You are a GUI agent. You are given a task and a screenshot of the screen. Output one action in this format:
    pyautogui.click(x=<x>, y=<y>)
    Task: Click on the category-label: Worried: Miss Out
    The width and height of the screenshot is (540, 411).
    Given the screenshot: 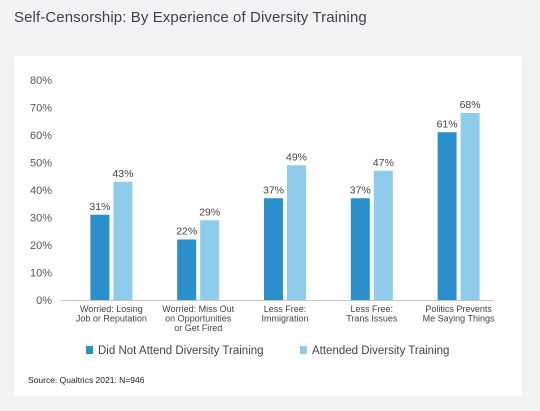 What is the action you would take?
    pyautogui.click(x=198, y=309)
    